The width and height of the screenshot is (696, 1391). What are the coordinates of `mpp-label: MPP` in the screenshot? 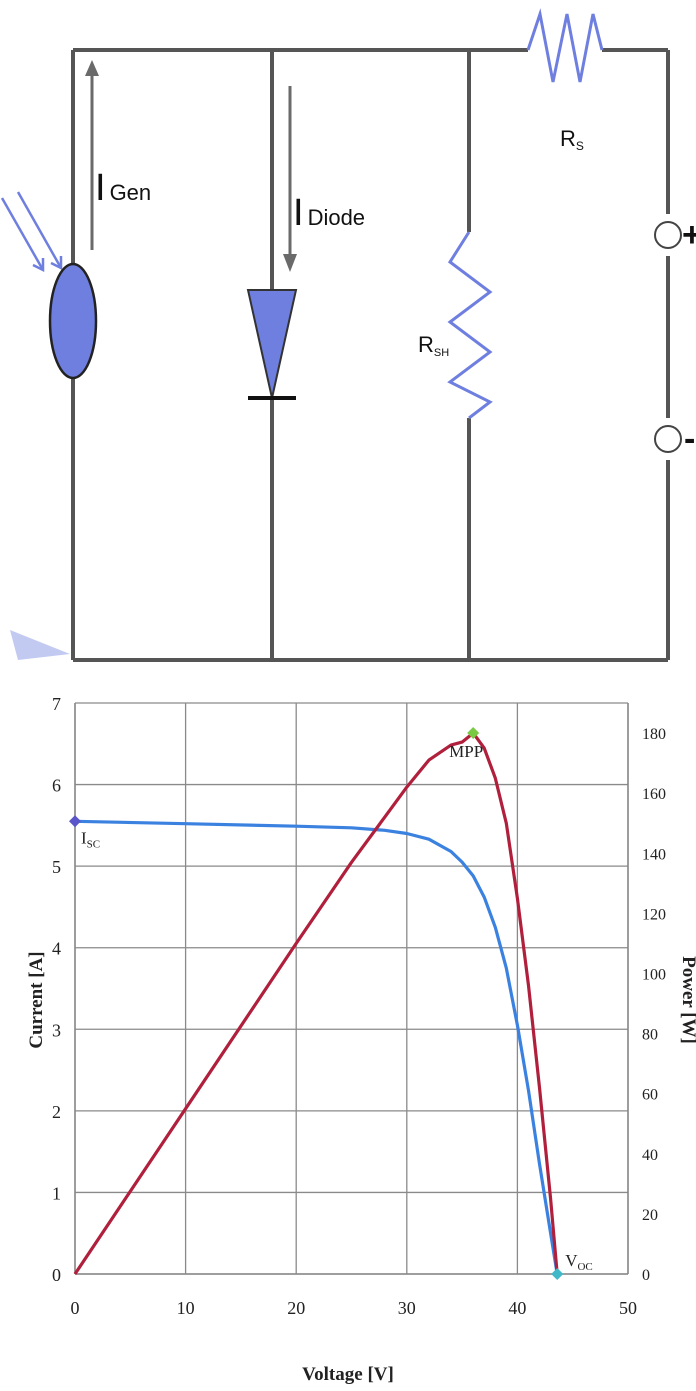 It's located at (466, 751).